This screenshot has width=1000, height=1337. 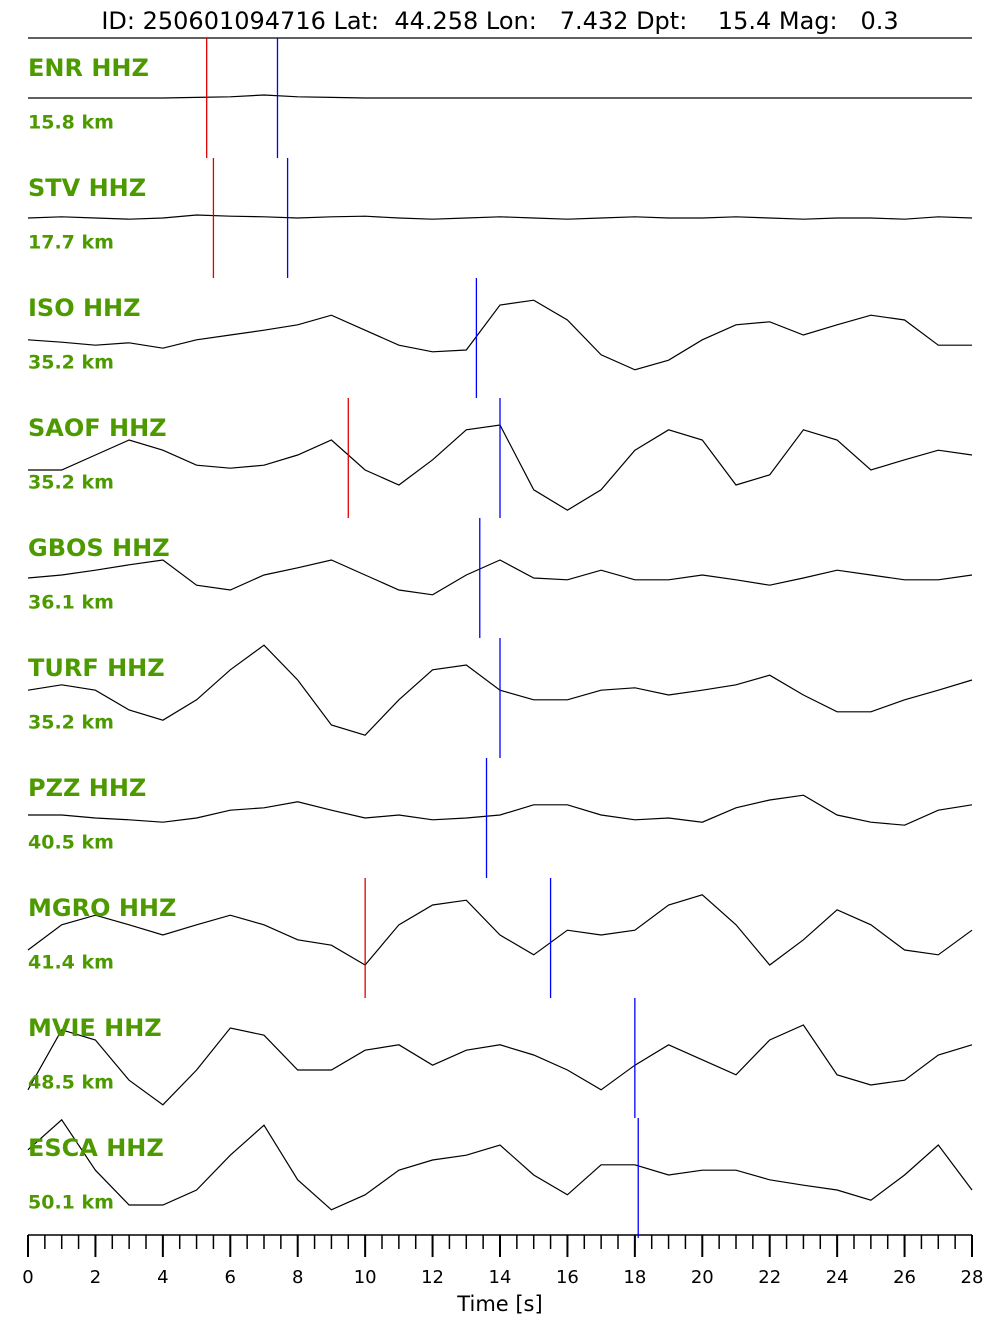 I want to click on station-label: ENR HHZ, so click(x=88, y=68).